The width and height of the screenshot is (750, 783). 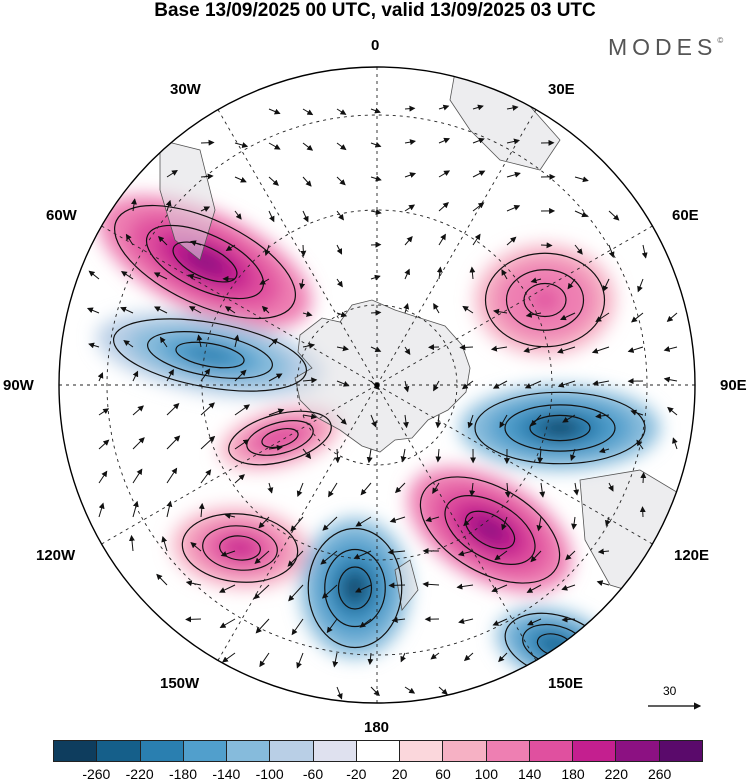 I want to click on brand-text: MODES, so click(x=663, y=47).